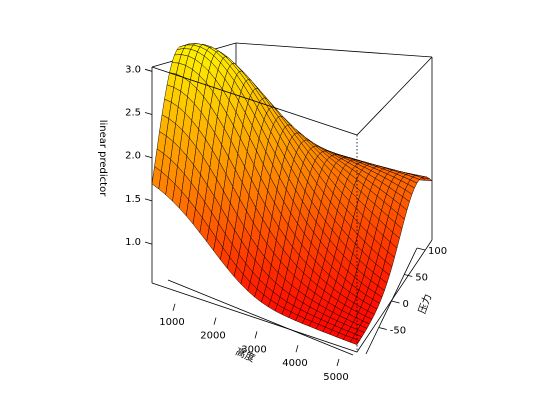 This screenshot has width=554, height=418. Describe the element at coordinates (102, 159) in the screenshot. I see `z-axis-label: linear predictor` at that location.